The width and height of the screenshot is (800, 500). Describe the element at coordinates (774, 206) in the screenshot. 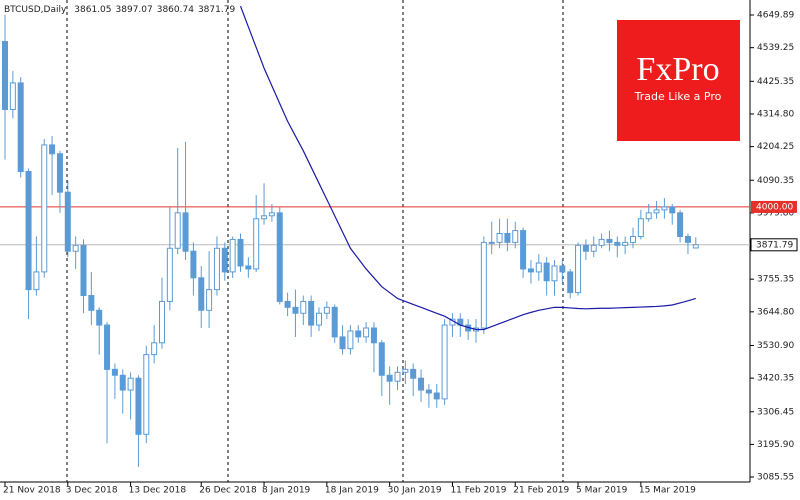

I see `level-label-box` at that location.